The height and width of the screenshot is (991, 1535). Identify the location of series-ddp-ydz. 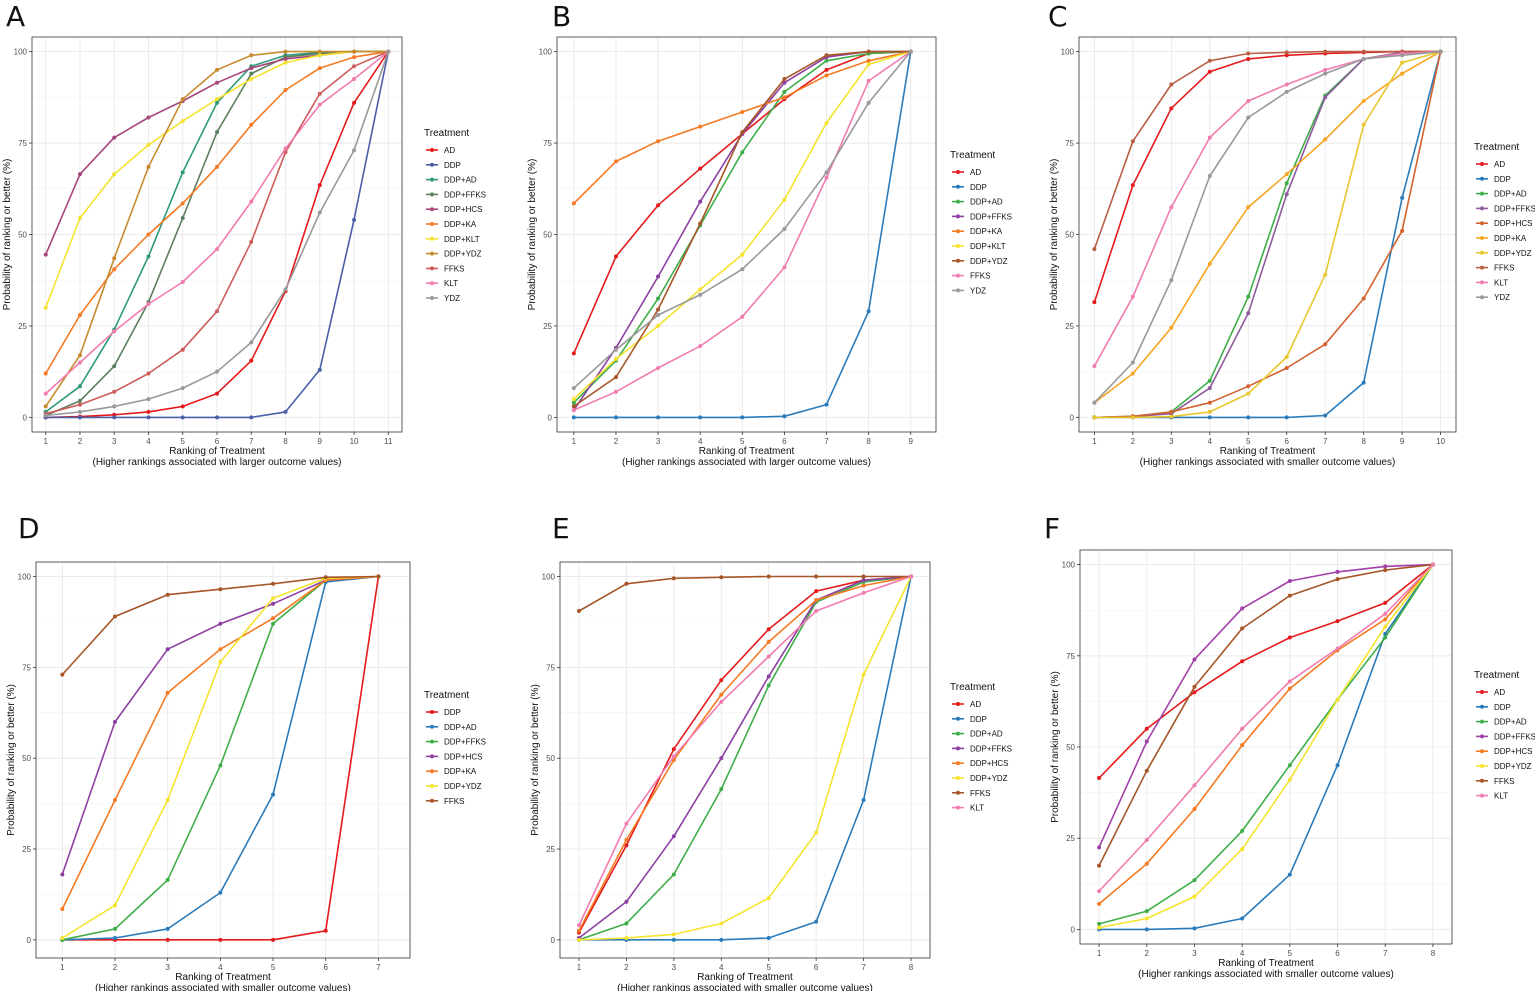
(217, 229).